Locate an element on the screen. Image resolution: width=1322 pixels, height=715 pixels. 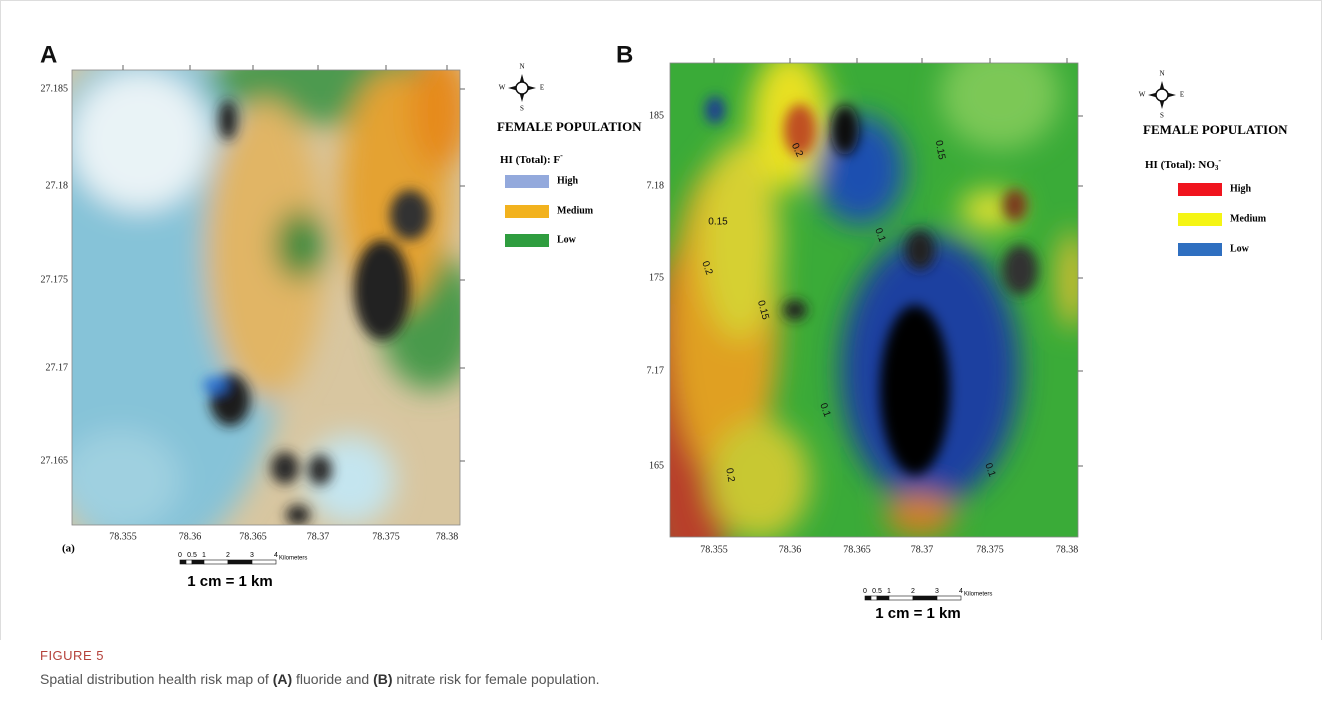
caption-part: Spatial distribution health risk map of is located at coordinates (156, 679).